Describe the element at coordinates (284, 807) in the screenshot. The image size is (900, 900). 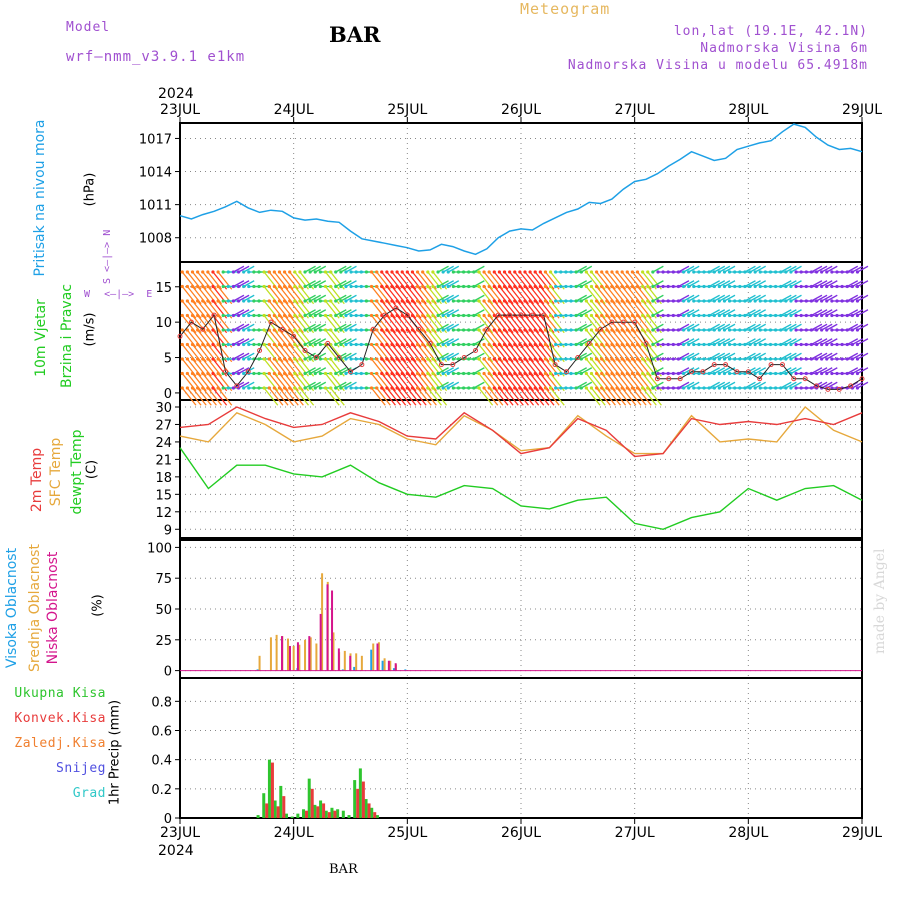
I see `precip-bar` at that location.